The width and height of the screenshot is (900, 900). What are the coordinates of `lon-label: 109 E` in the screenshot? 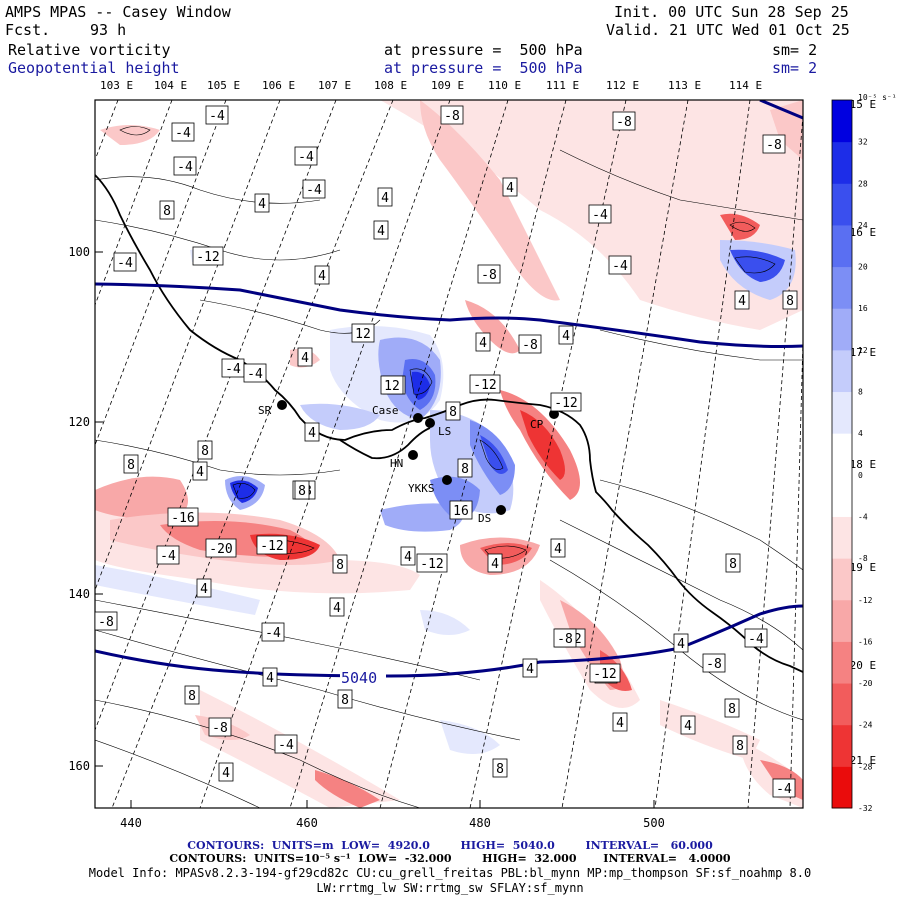 It's located at (448, 85).